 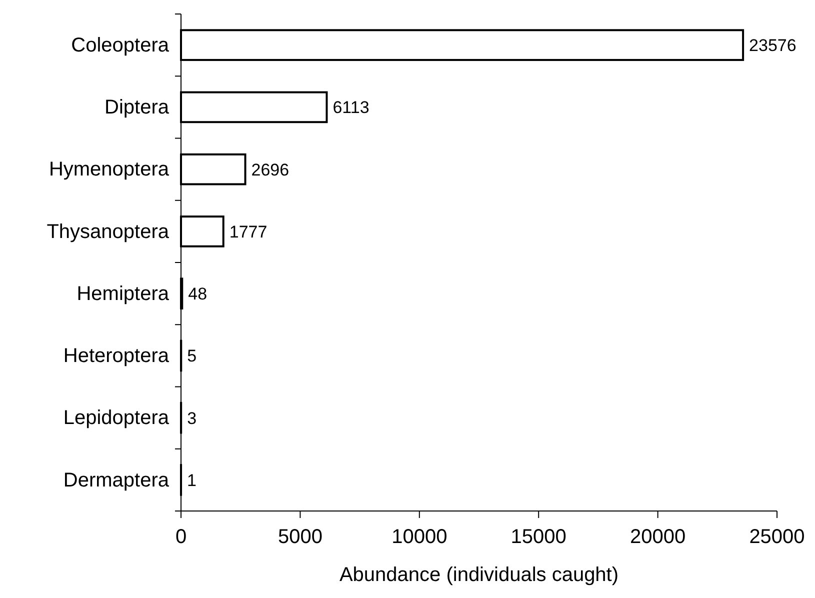 What do you see at coordinates (137, 107) in the screenshot?
I see `y-tick-label: Diptera` at bounding box center [137, 107].